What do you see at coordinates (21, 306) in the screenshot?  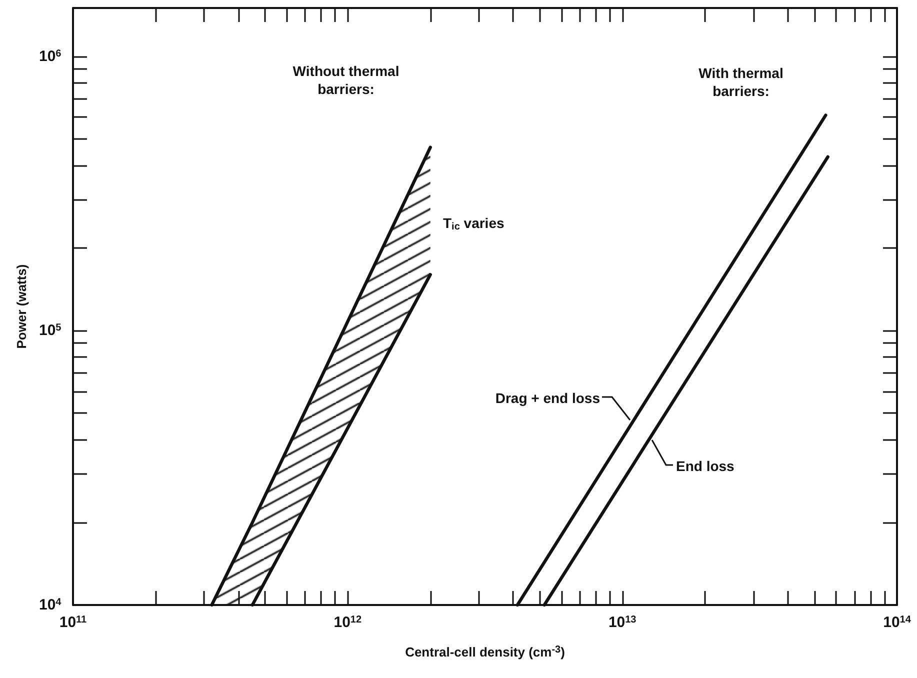 I see `y-axis-title: Power (watts)` at bounding box center [21, 306].